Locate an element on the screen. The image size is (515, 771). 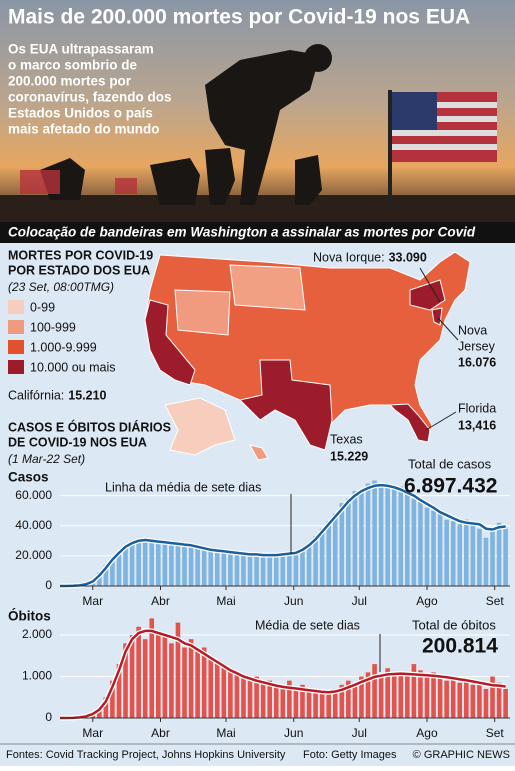
total-value: 200.814 is located at coordinates (460, 646).